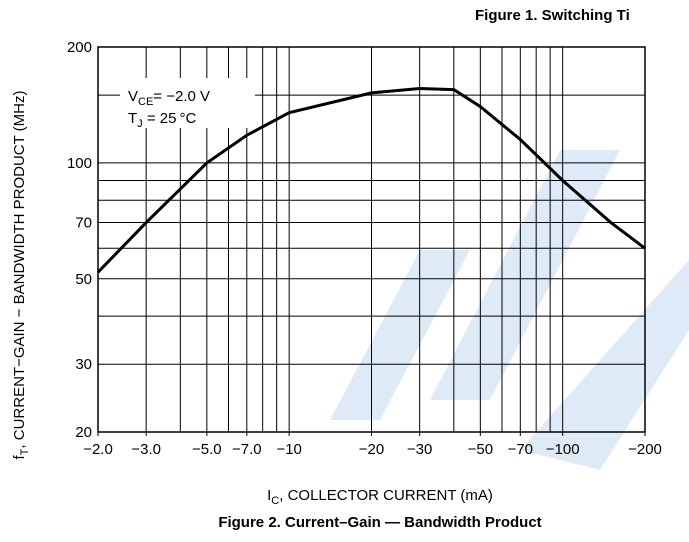  What do you see at coordinates (207, 449) in the screenshot?
I see `x-tick-label: −5.0` at bounding box center [207, 449].